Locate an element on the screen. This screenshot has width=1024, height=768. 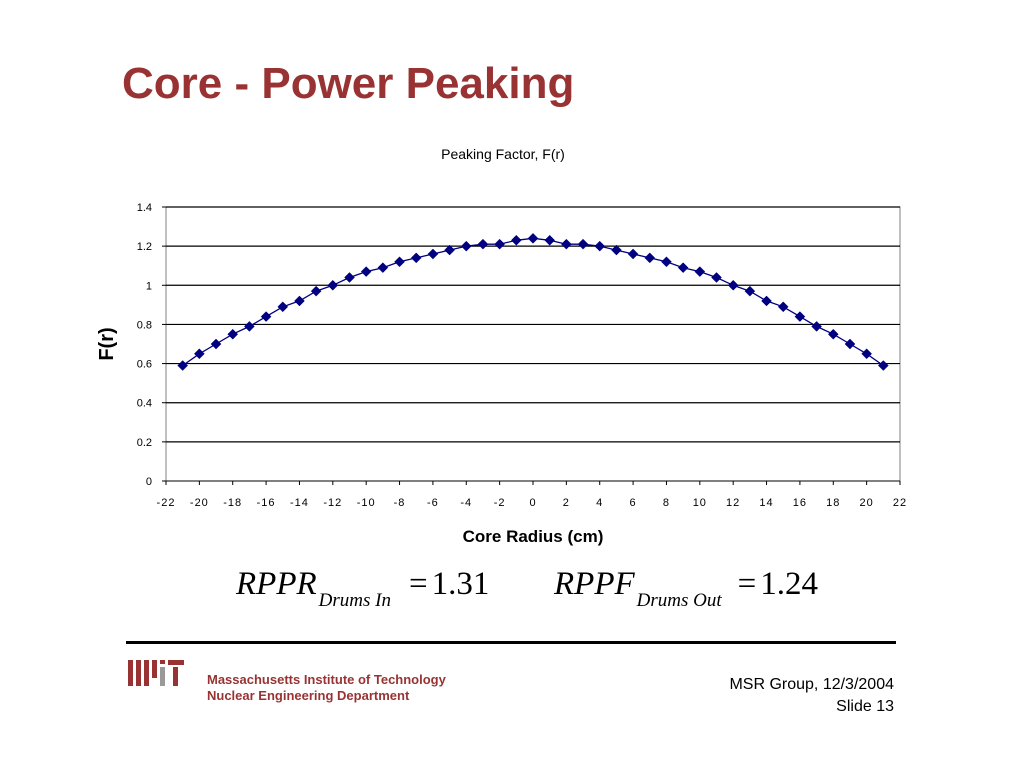
x-tick-label: 16 is located at coordinates (800, 503).